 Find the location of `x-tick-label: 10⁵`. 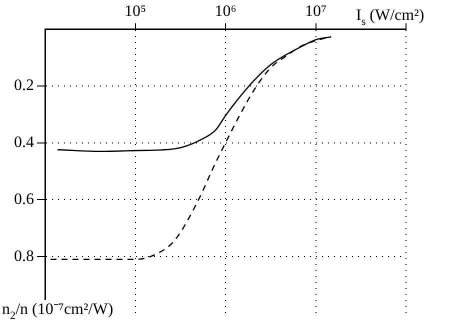

x-tick-label: 10⁵ is located at coordinates (135, 11).